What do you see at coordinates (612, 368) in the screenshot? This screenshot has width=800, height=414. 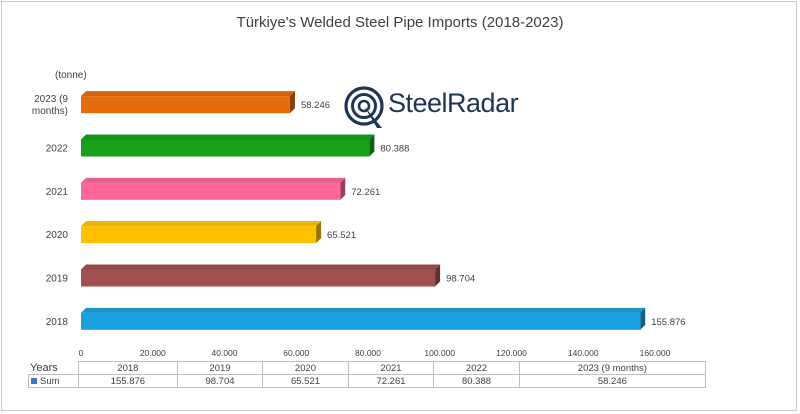 I see `table-year: 2023 (9 months)` at bounding box center [612, 368].